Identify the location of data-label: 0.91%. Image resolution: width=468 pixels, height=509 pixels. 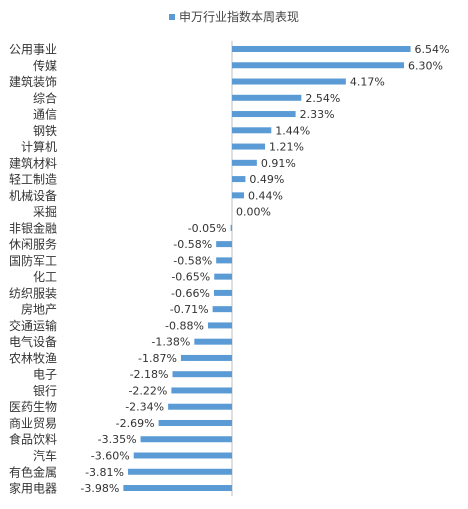
(278, 163).